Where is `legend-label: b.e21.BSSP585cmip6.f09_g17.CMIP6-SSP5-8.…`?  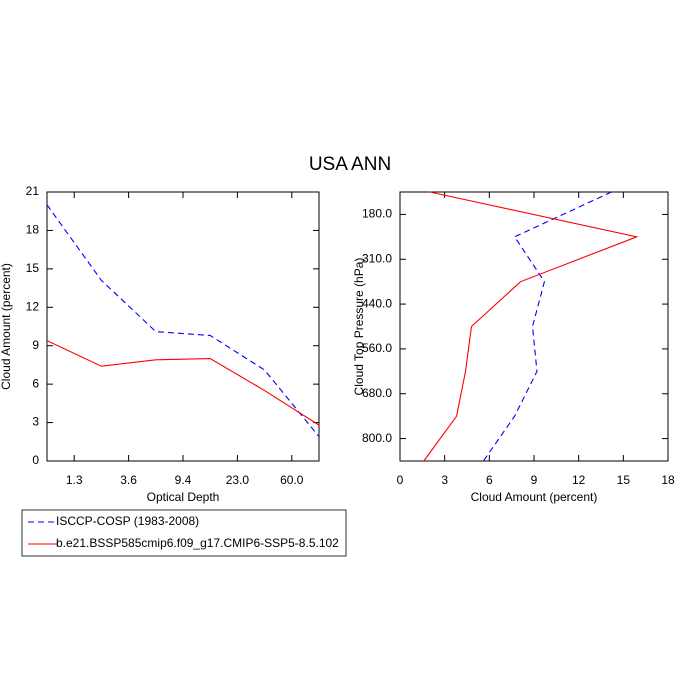
legend-label: b.e21.BSSP585cmip6.f09_g17.CMIP6-SSP5-8.… is located at coordinates (197, 543).